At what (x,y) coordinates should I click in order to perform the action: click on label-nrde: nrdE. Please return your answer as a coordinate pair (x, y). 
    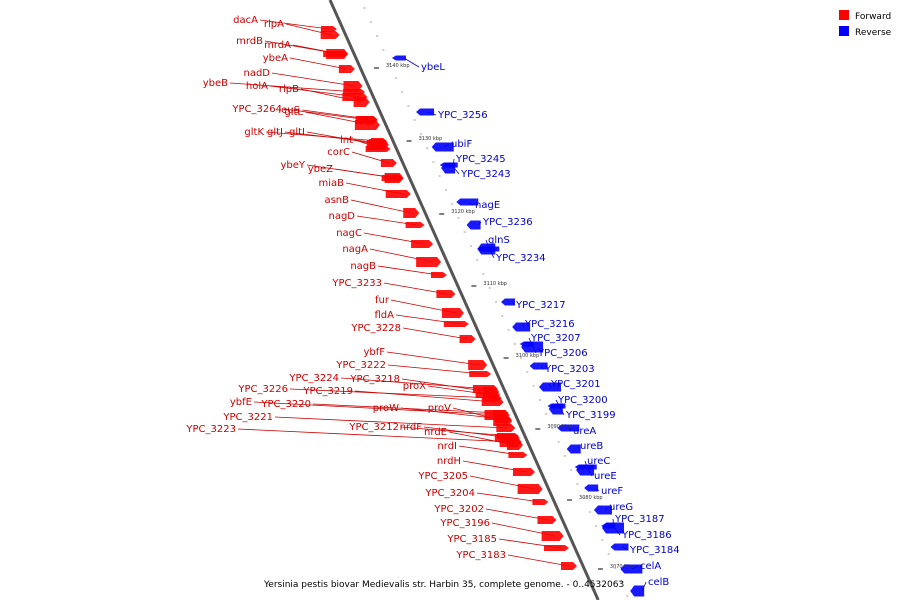
    Looking at the image, I should click on (435, 432).